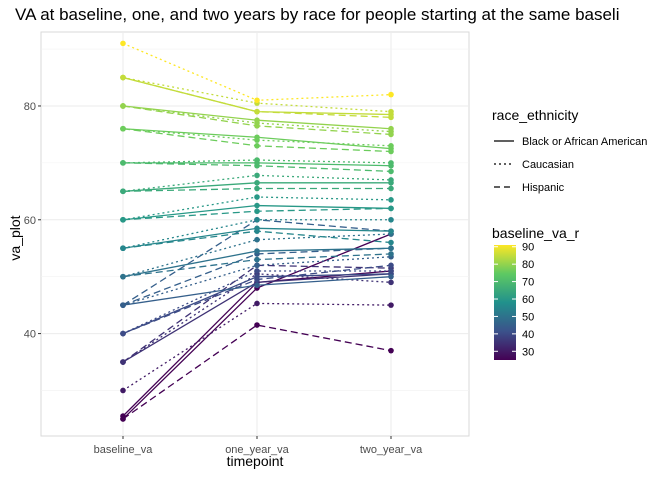  Describe the element at coordinates (255, 461) in the screenshot. I see `x-axis-title: timepoint` at that location.